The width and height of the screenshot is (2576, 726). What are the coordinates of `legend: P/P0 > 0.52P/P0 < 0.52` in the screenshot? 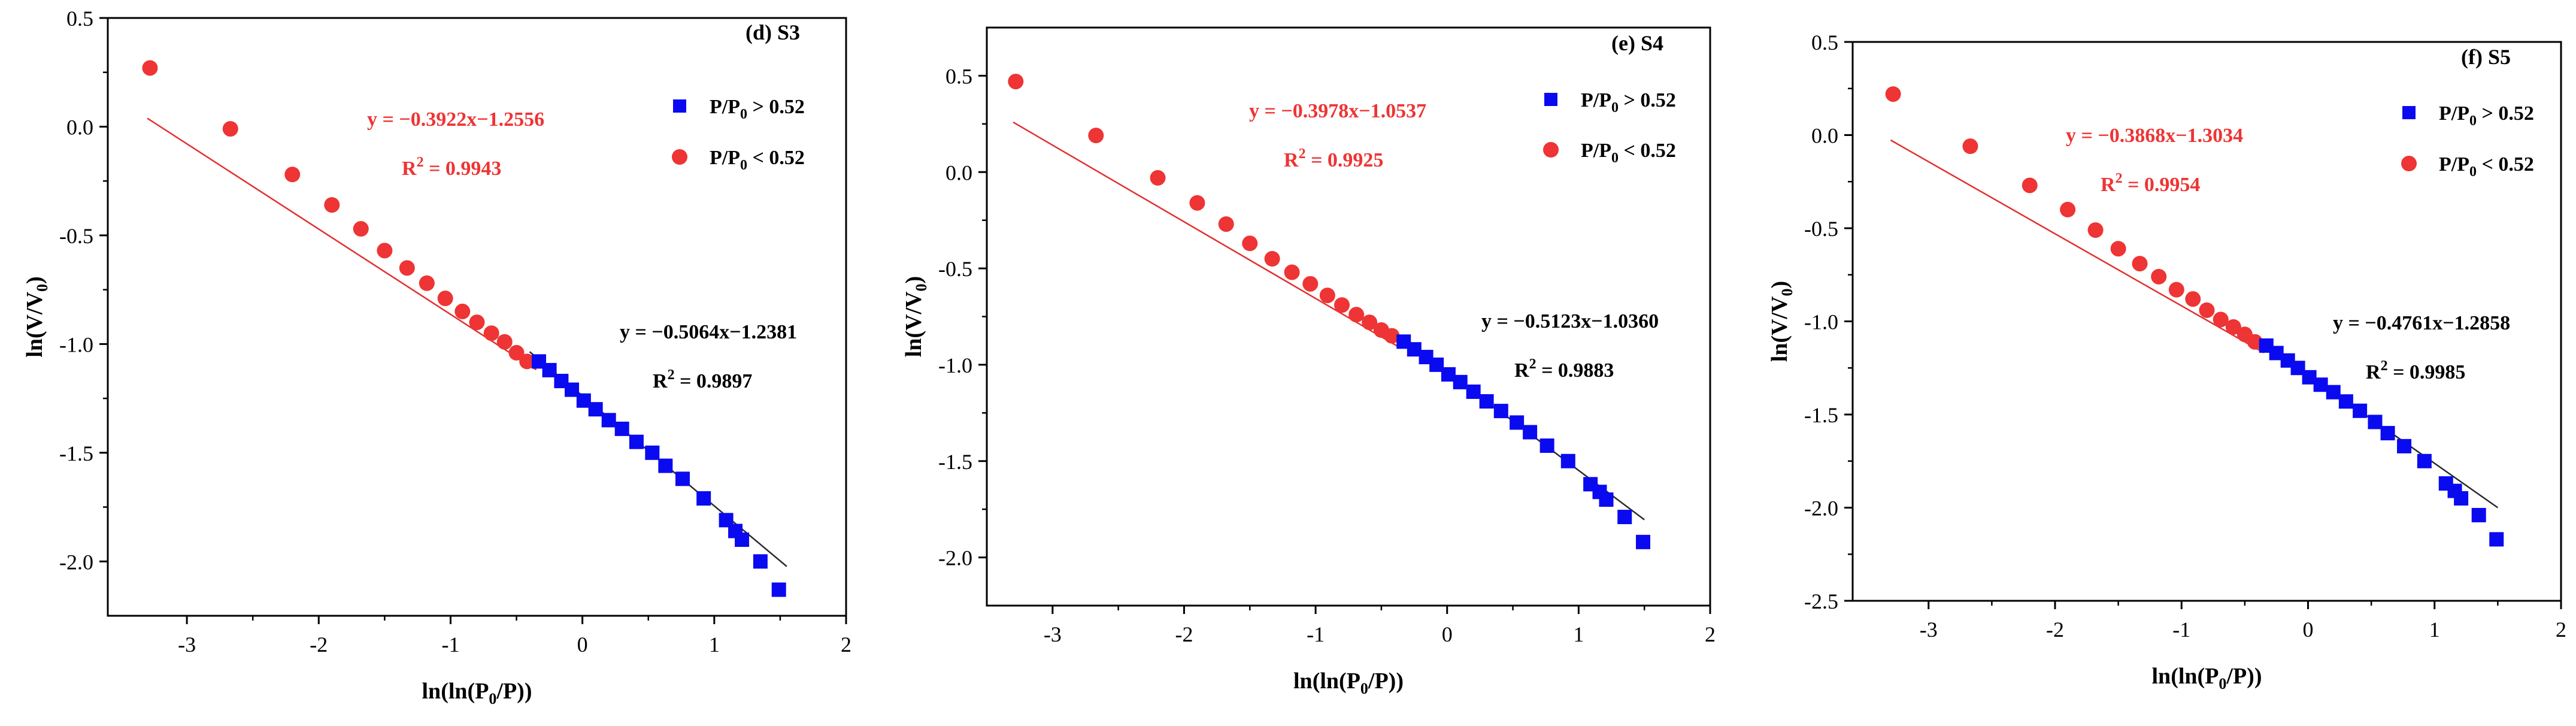 It's located at (2467, 141).